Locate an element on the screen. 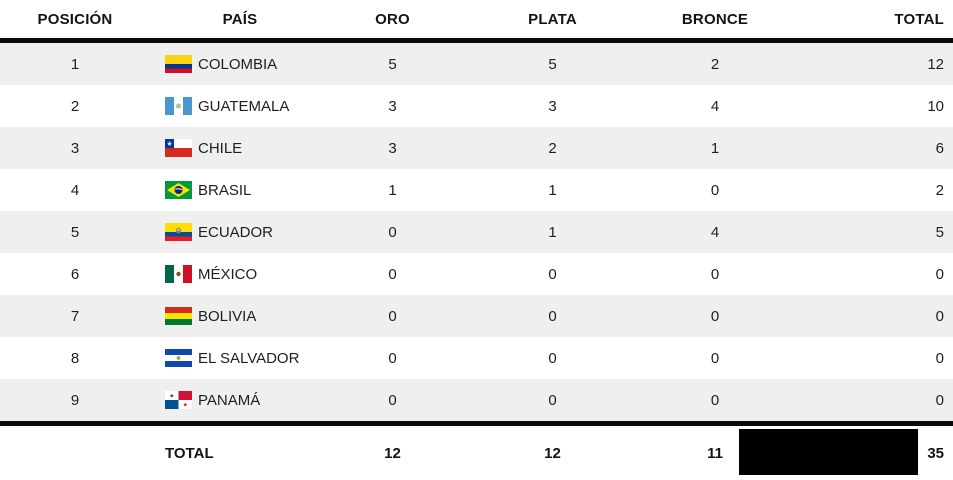 The width and height of the screenshot is (953, 480). position-cell: 1 is located at coordinates (75, 64).